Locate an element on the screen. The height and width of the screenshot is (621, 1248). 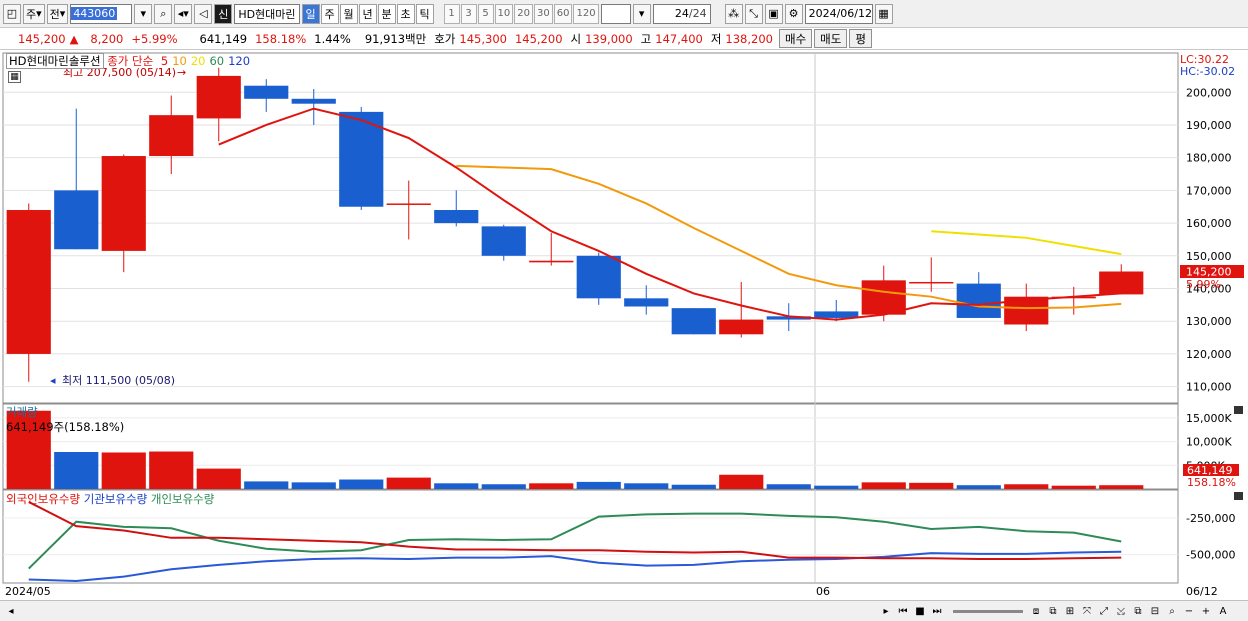
ma-legend-item: 20 is located at coordinates (198, 61).